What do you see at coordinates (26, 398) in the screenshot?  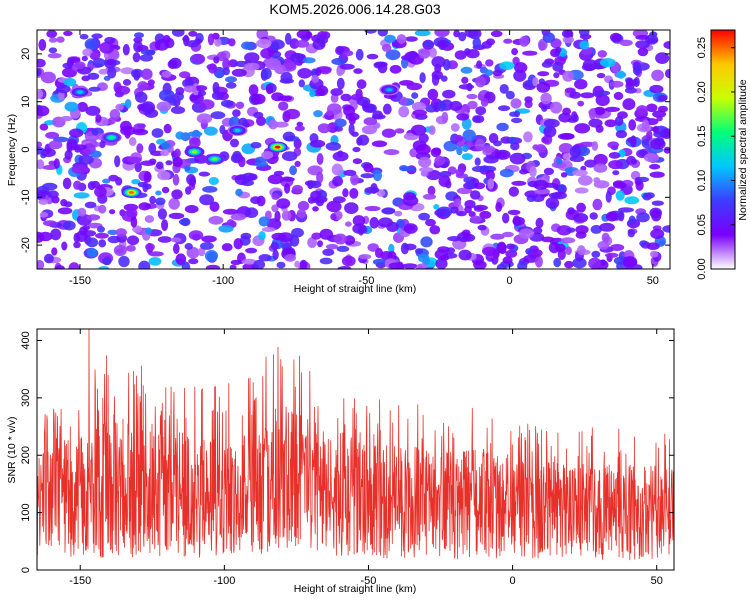 I see `snr-y-tick-label: 300` at bounding box center [26, 398].